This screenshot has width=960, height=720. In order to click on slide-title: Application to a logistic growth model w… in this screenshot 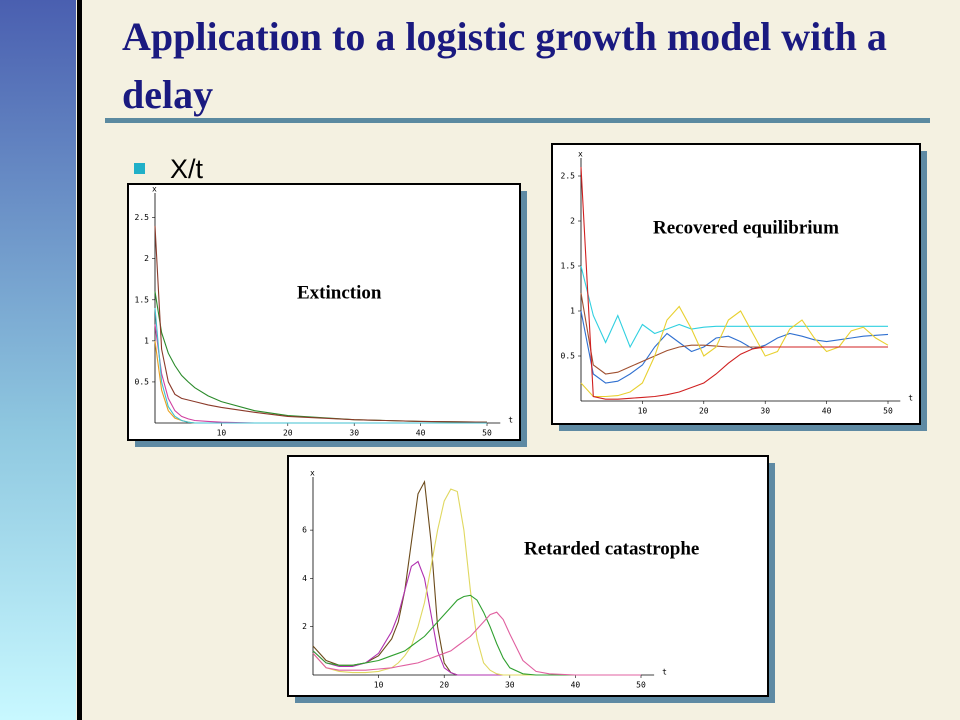, I will do `click(504, 65)`.